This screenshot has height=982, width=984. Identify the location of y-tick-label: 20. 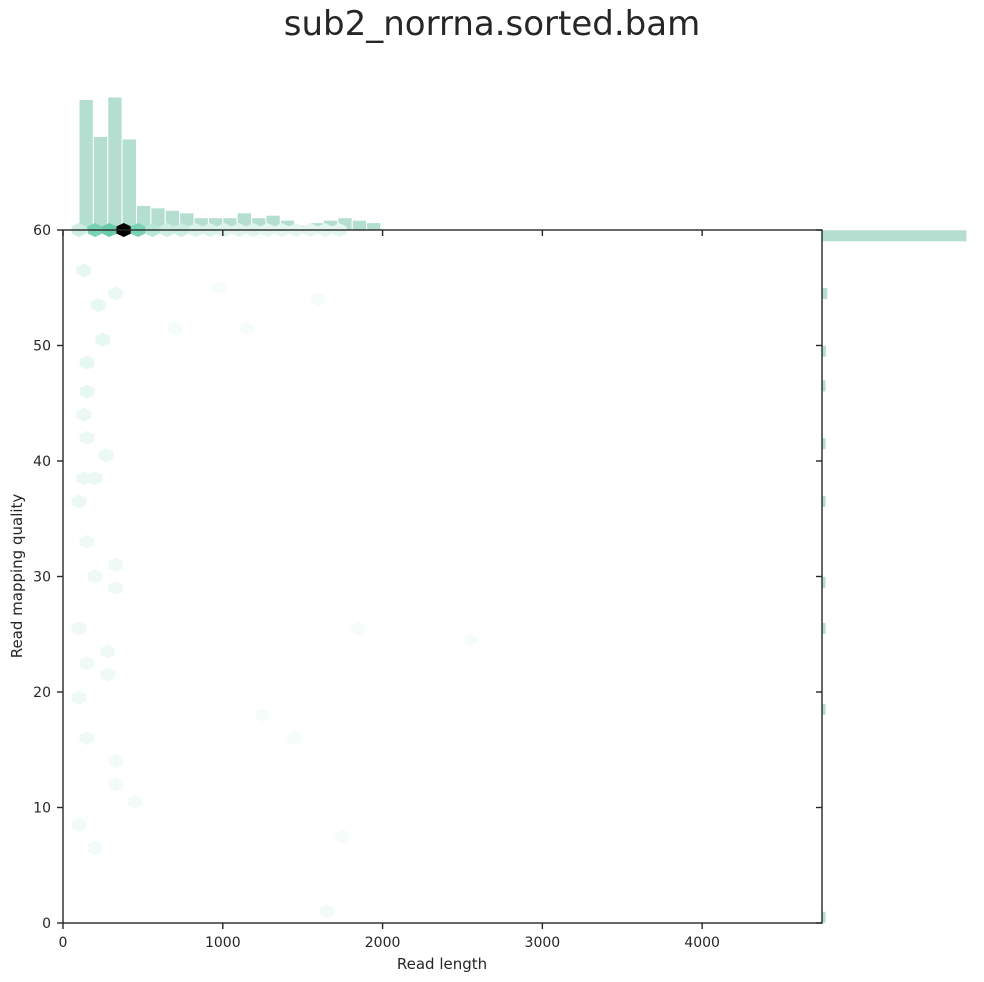
(42, 693).